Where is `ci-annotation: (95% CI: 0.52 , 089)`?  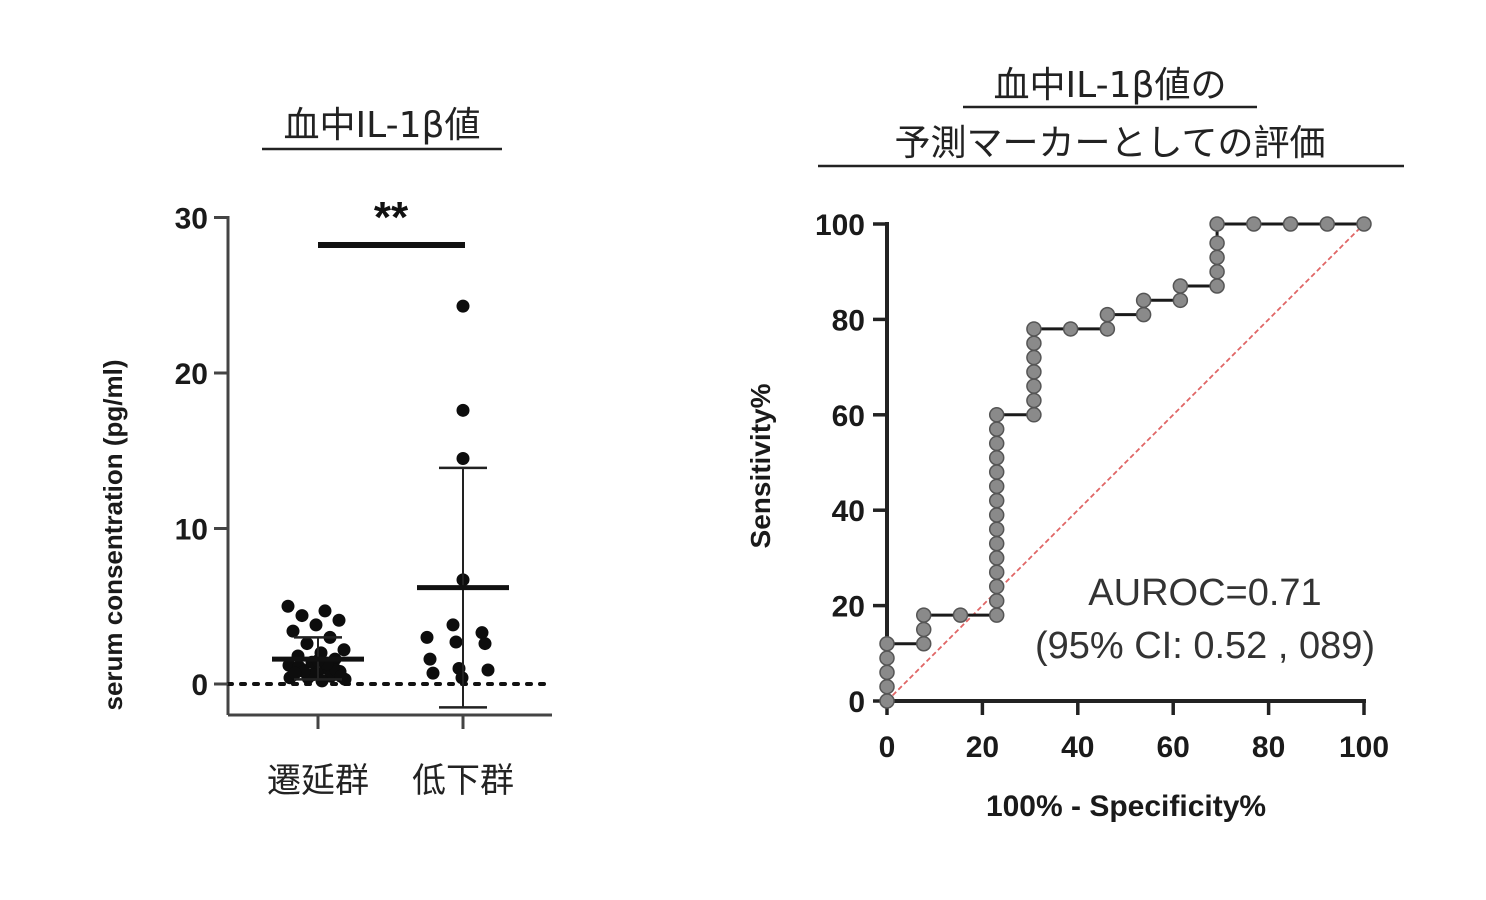 ci-annotation: (95% CI: 0.52 , 089) is located at coordinates (1205, 646).